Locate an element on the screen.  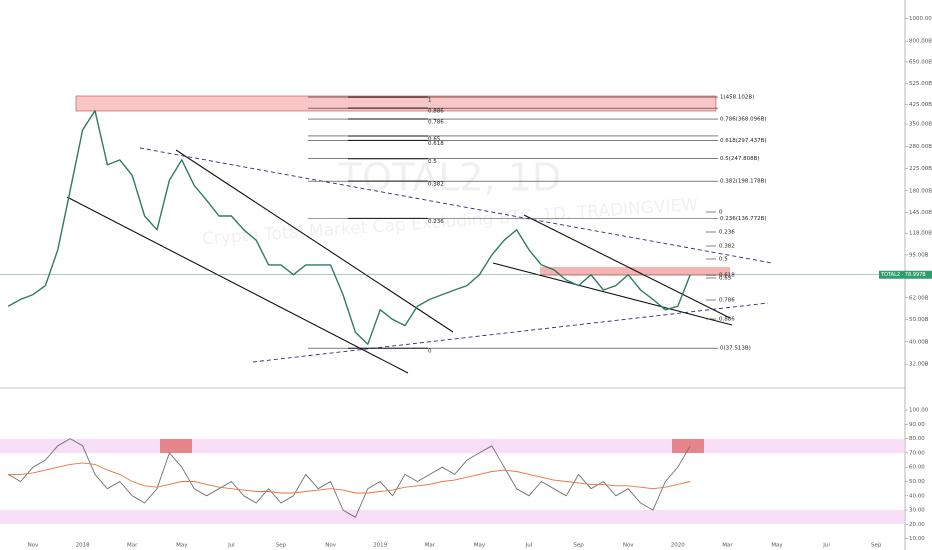
fib-ratio: 0.236 is located at coordinates (436, 222).